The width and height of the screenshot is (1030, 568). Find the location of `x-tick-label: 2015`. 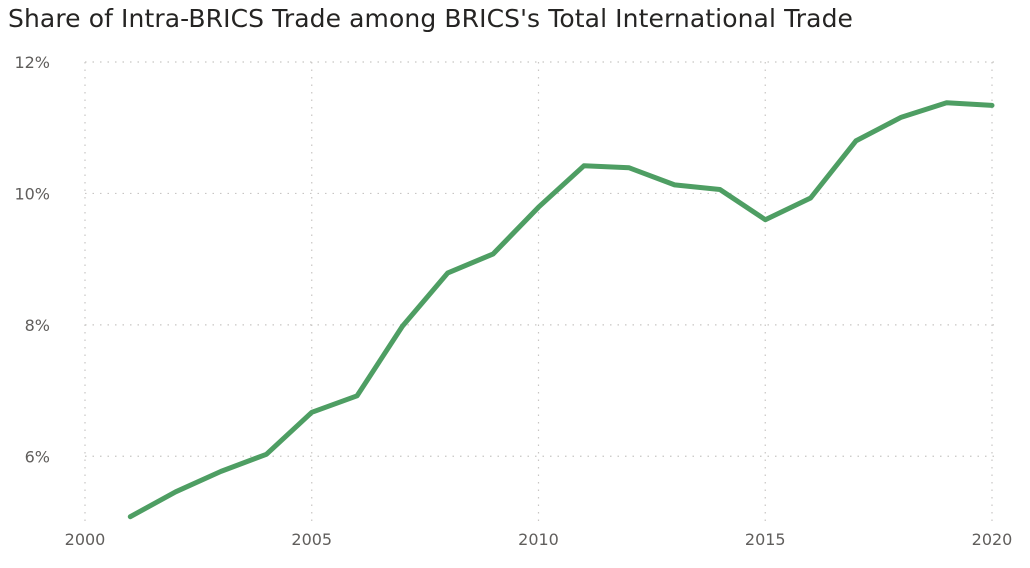

x-tick-label: 2015 is located at coordinates (765, 539).